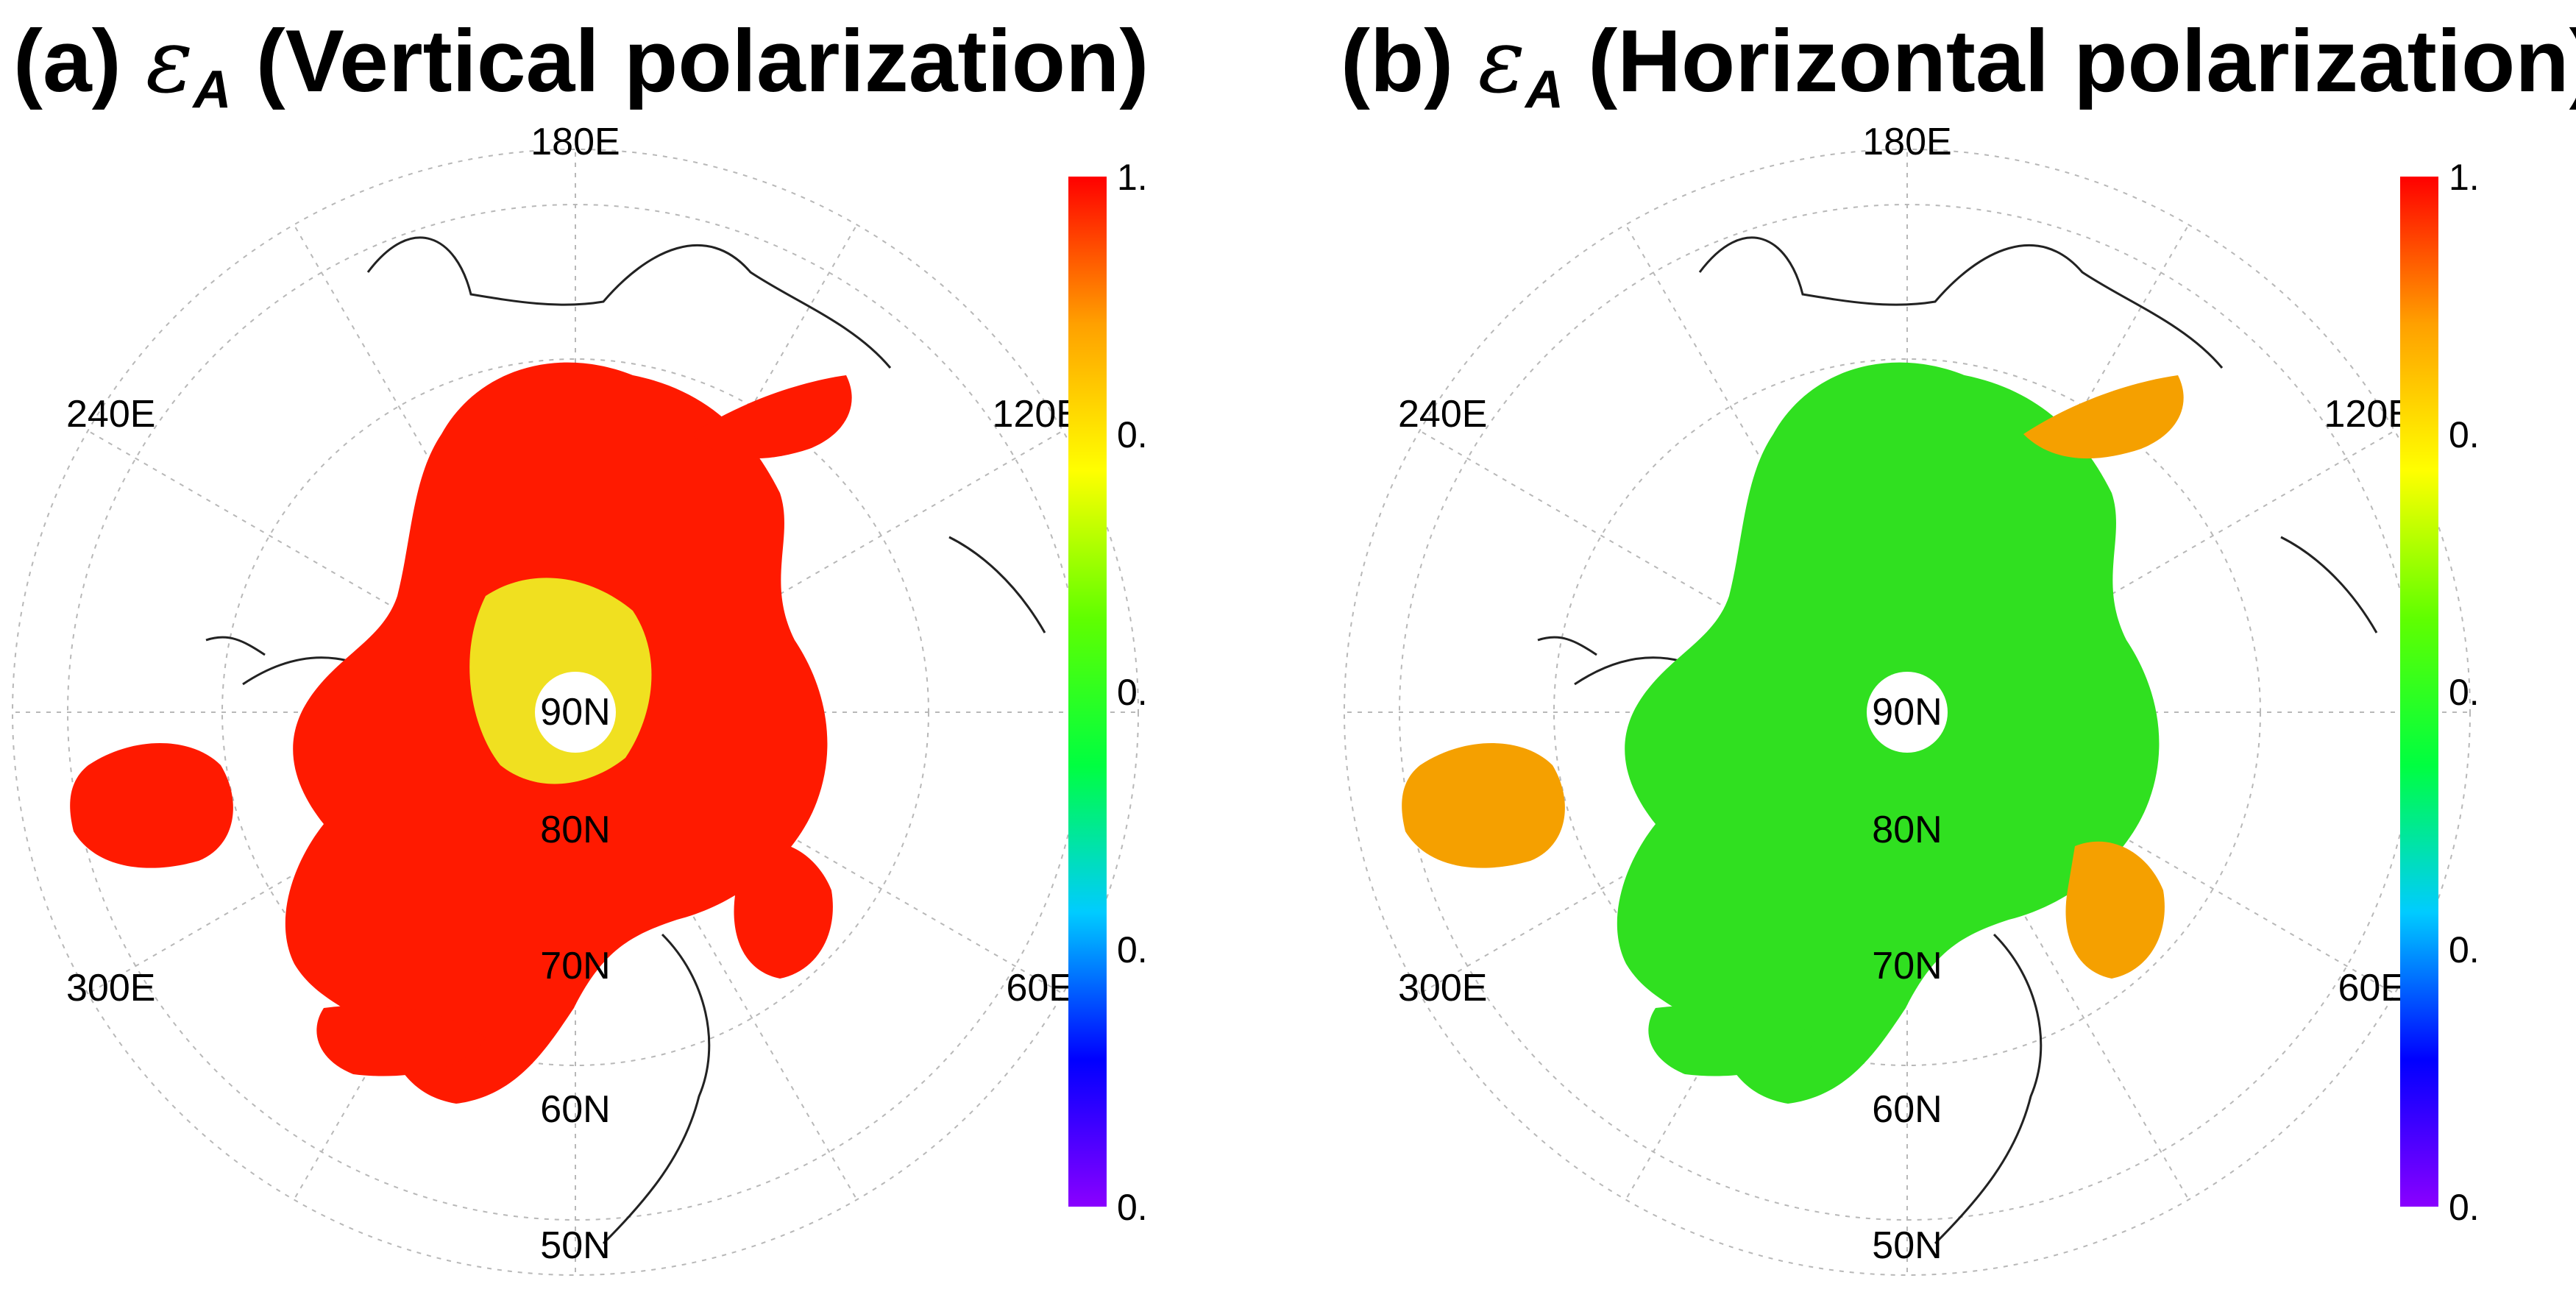 The image size is (2576, 1292). I want to click on panel-b-title: (b) εA (Horizontal polarization), so click(1958, 75).